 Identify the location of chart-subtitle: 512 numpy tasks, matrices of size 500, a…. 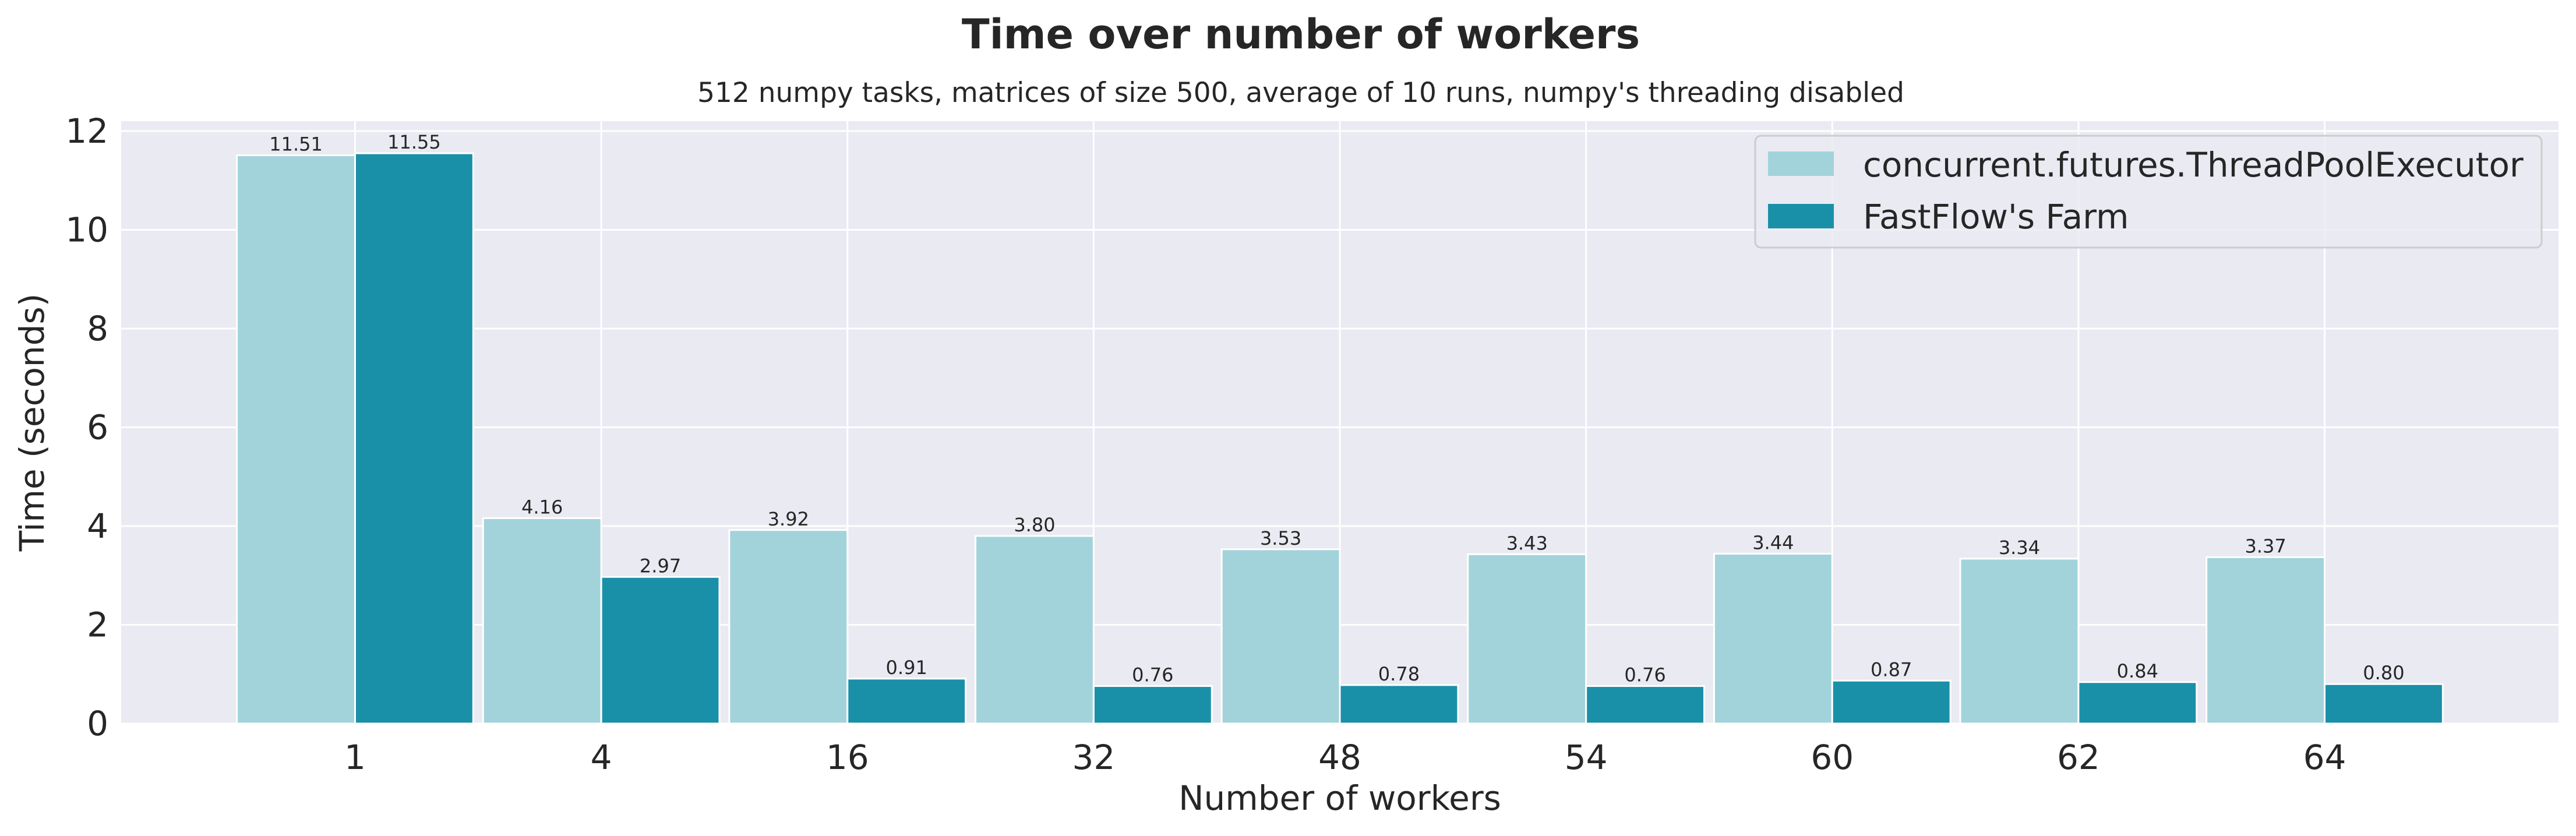
(1300, 93).